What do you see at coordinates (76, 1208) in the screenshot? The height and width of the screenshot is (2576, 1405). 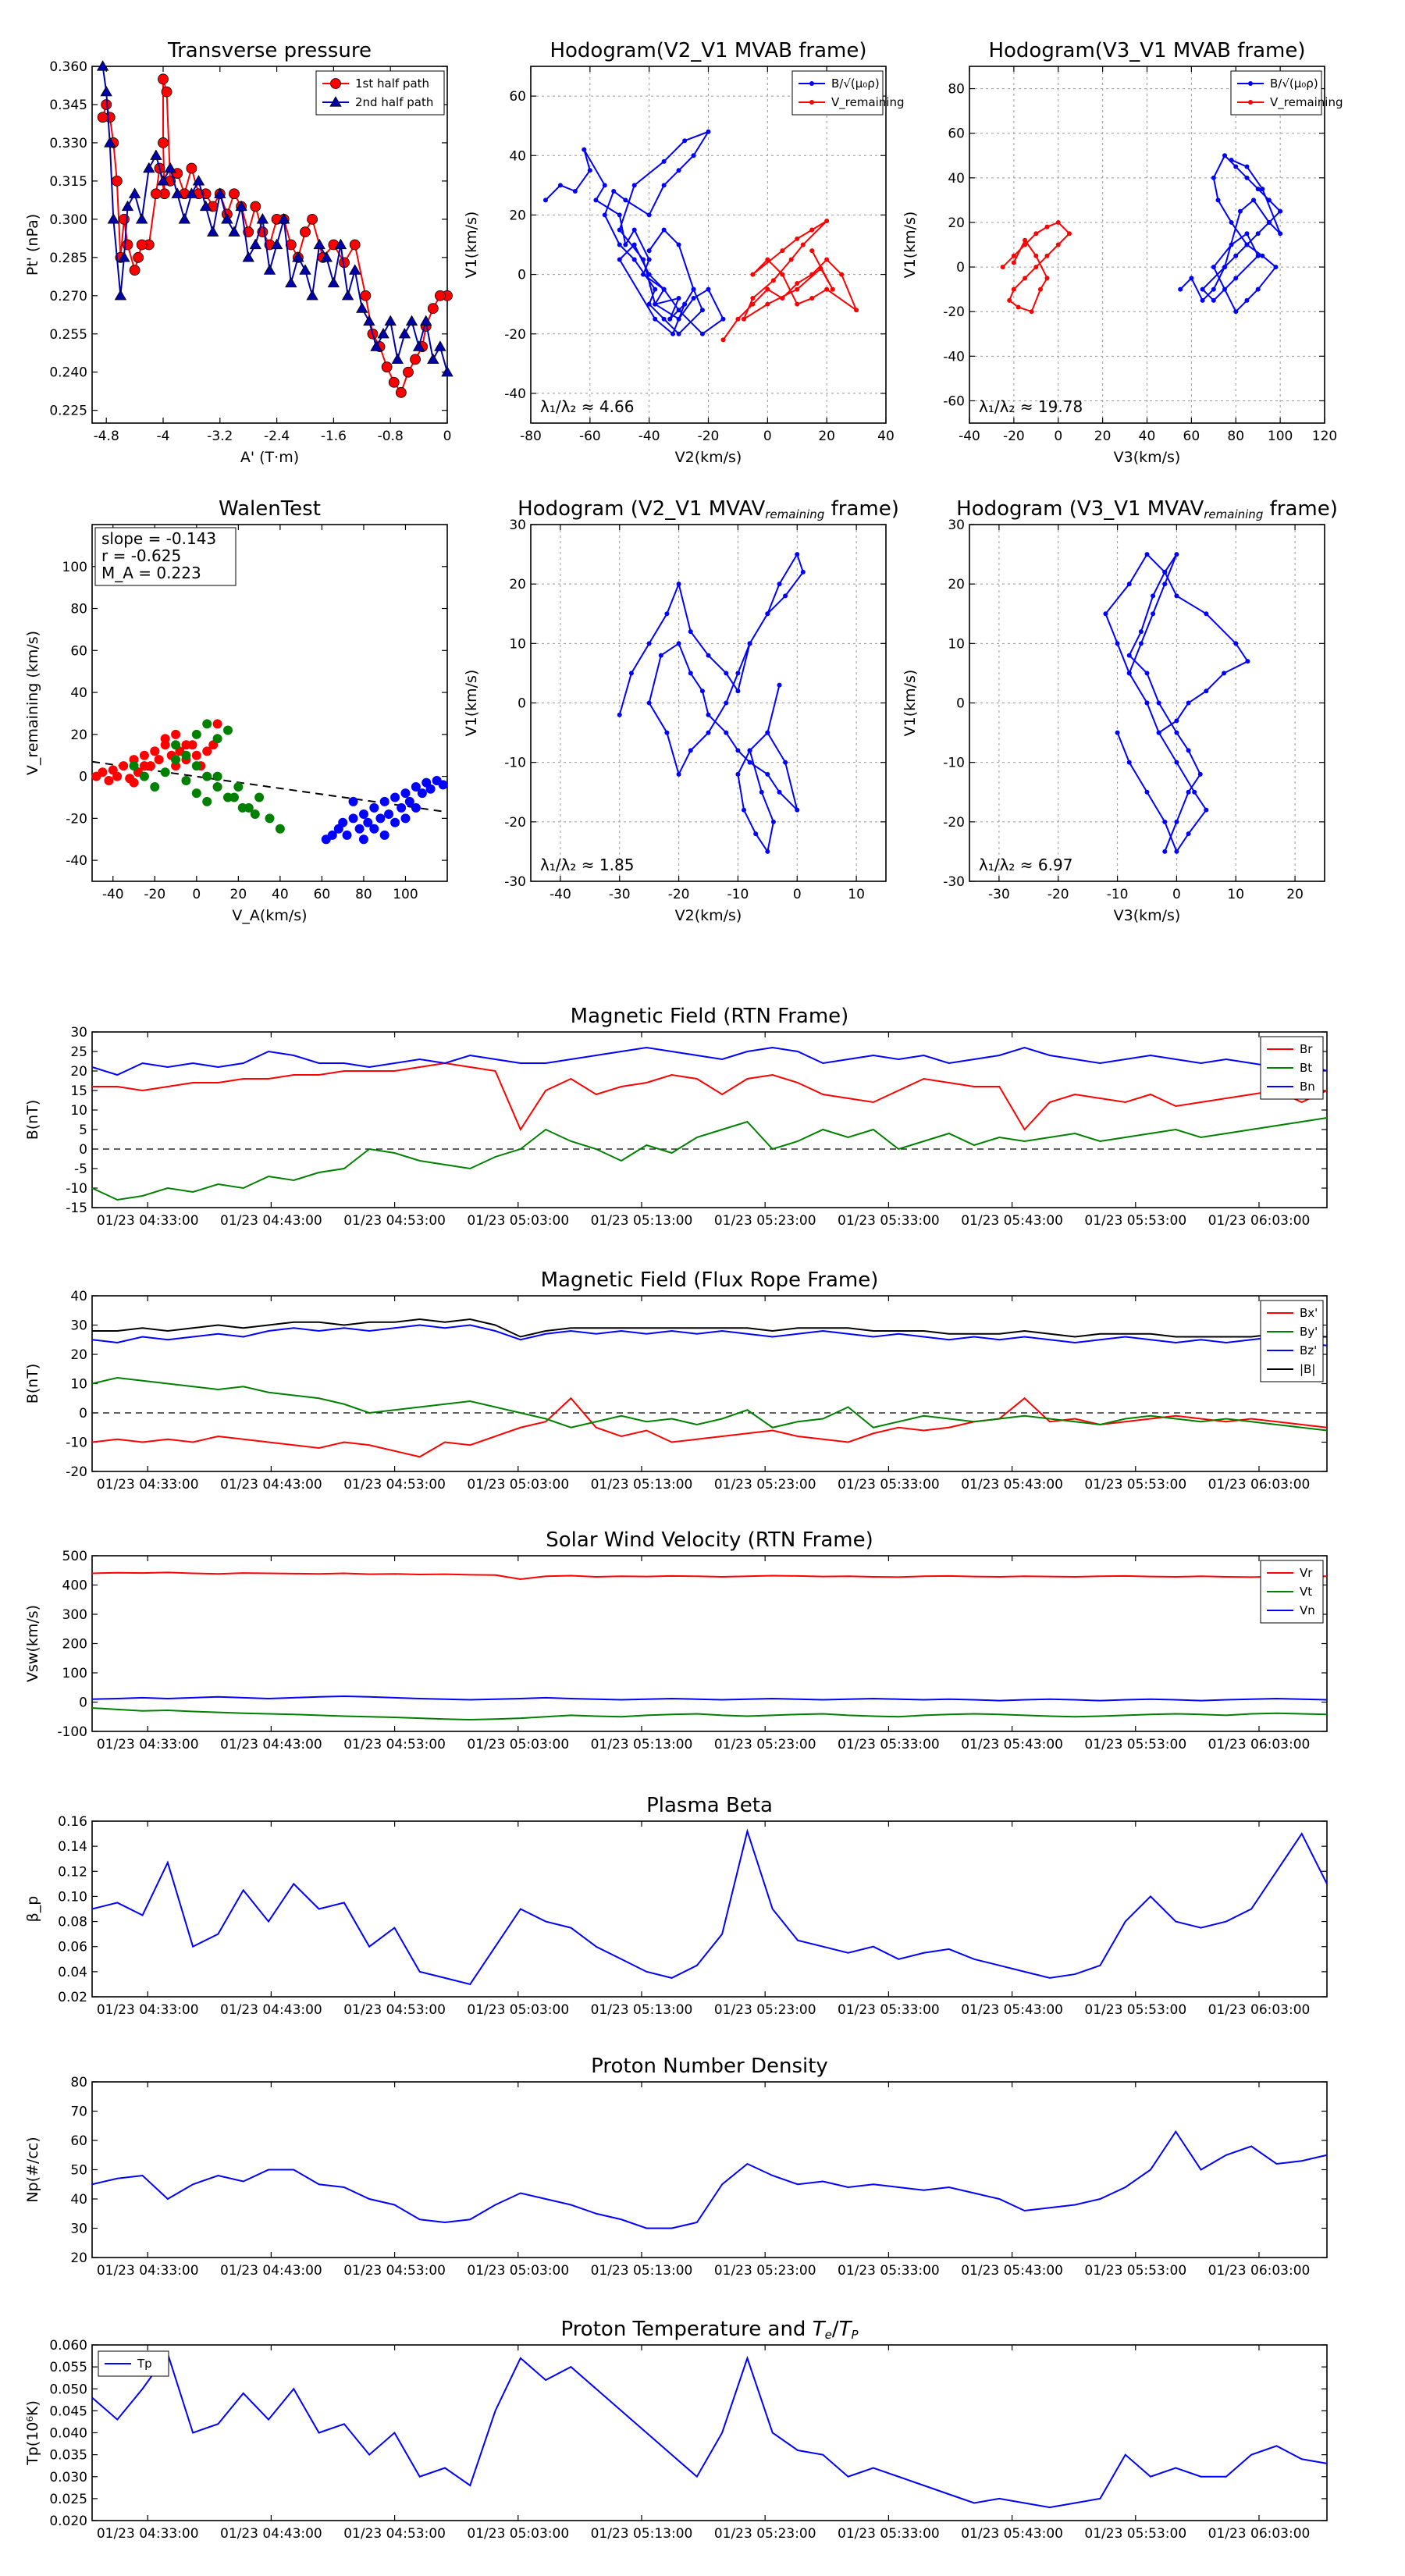 I see `y-tick-label: -15` at bounding box center [76, 1208].